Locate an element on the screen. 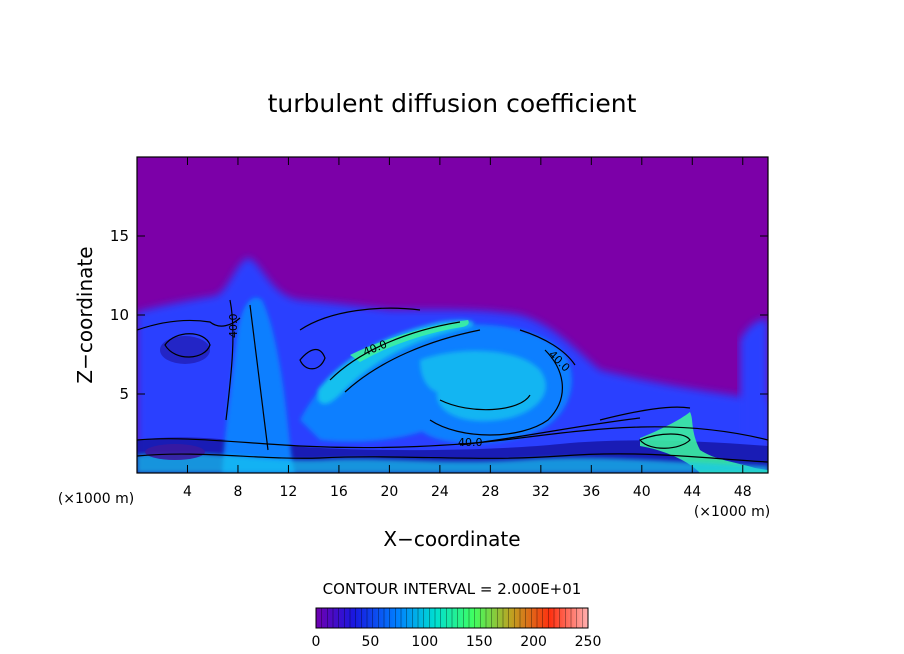 Image resolution: width=904 pixels, height=654 pixels. field-left-dark-blob is located at coordinates (185, 350).